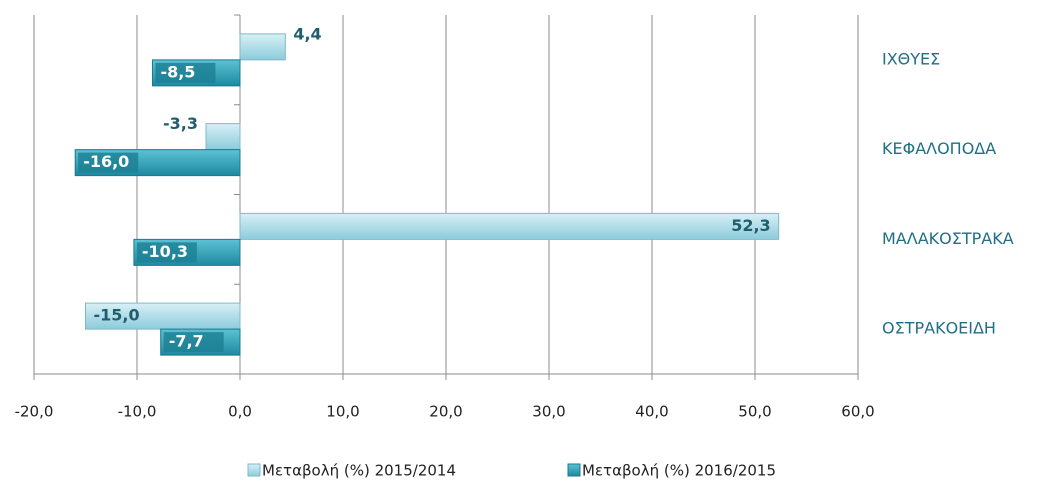 Image resolution: width=1049 pixels, height=488 pixels. I want to click on legend-label: Μεταβολή (%) 2015/2014, so click(359, 471).